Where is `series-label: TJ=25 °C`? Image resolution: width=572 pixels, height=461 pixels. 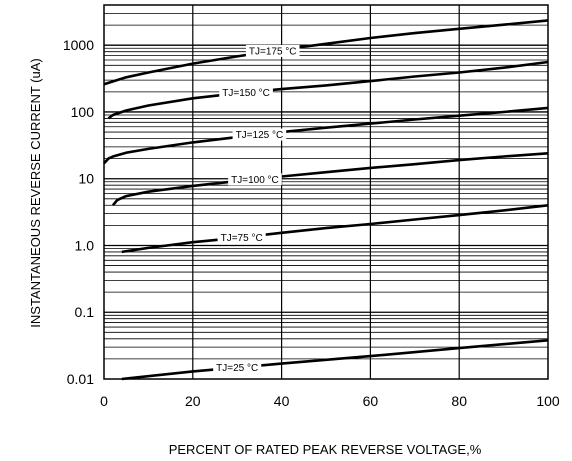
series-label: TJ=25 °C is located at coordinates (237, 368).